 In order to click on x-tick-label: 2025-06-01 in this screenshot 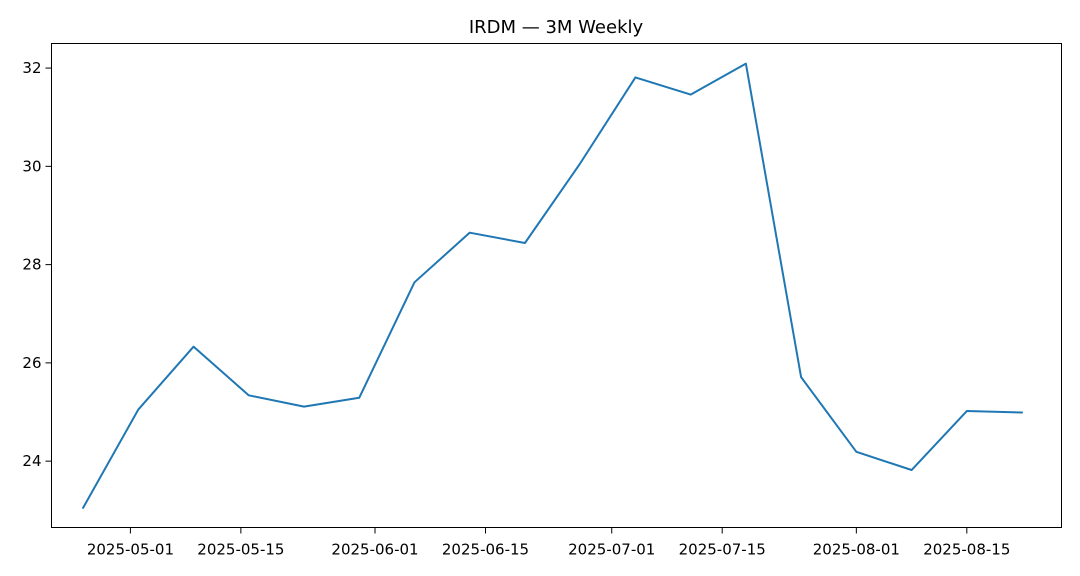, I will do `click(374, 550)`.